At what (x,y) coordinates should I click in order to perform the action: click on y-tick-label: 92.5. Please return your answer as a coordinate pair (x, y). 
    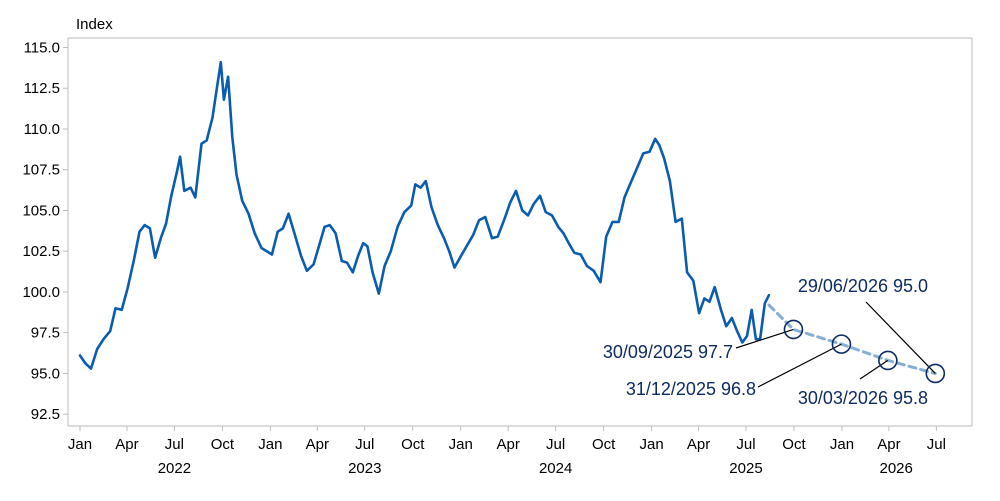
    Looking at the image, I should click on (45, 414).